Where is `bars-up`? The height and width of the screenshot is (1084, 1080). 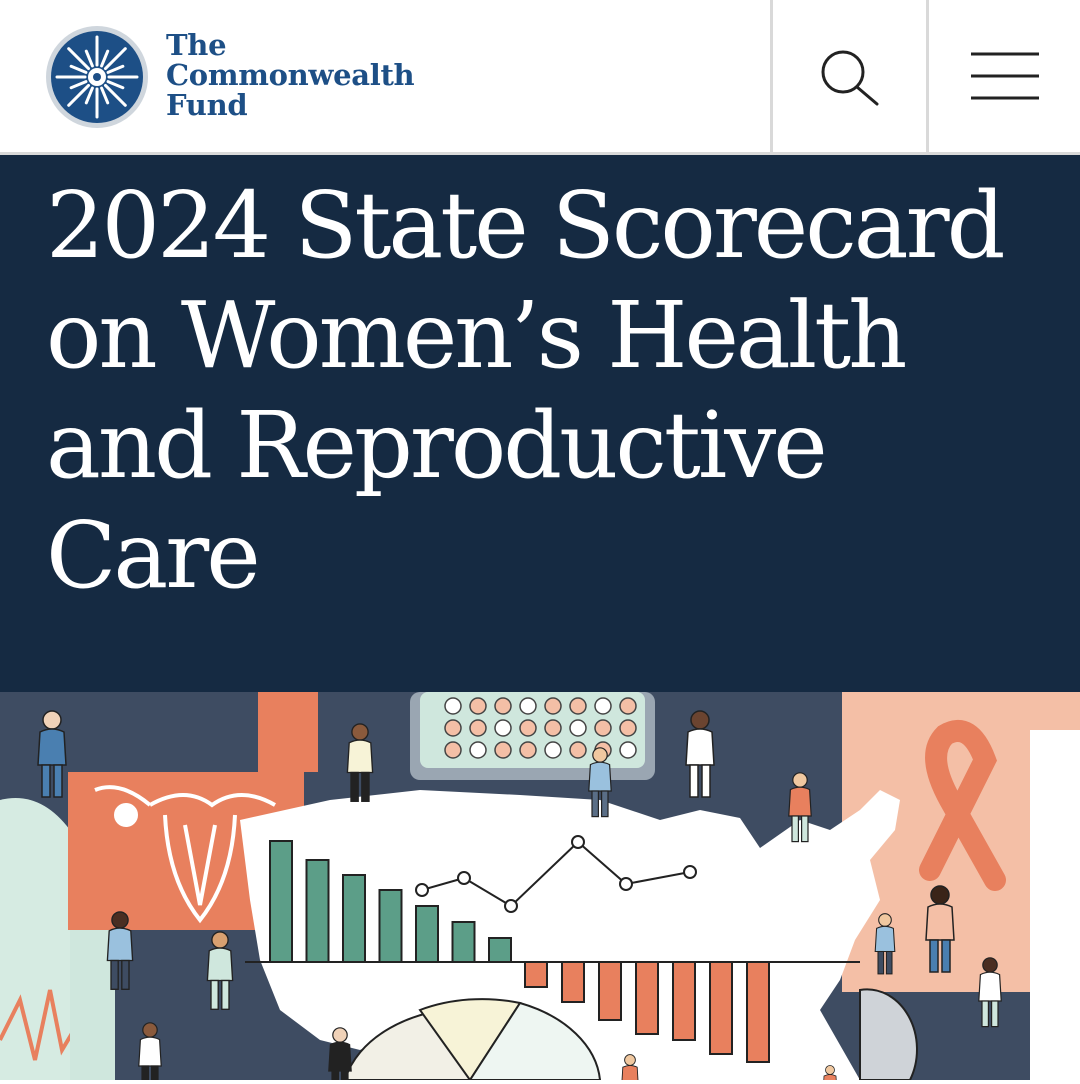
bars-up is located at coordinates (390, 901).